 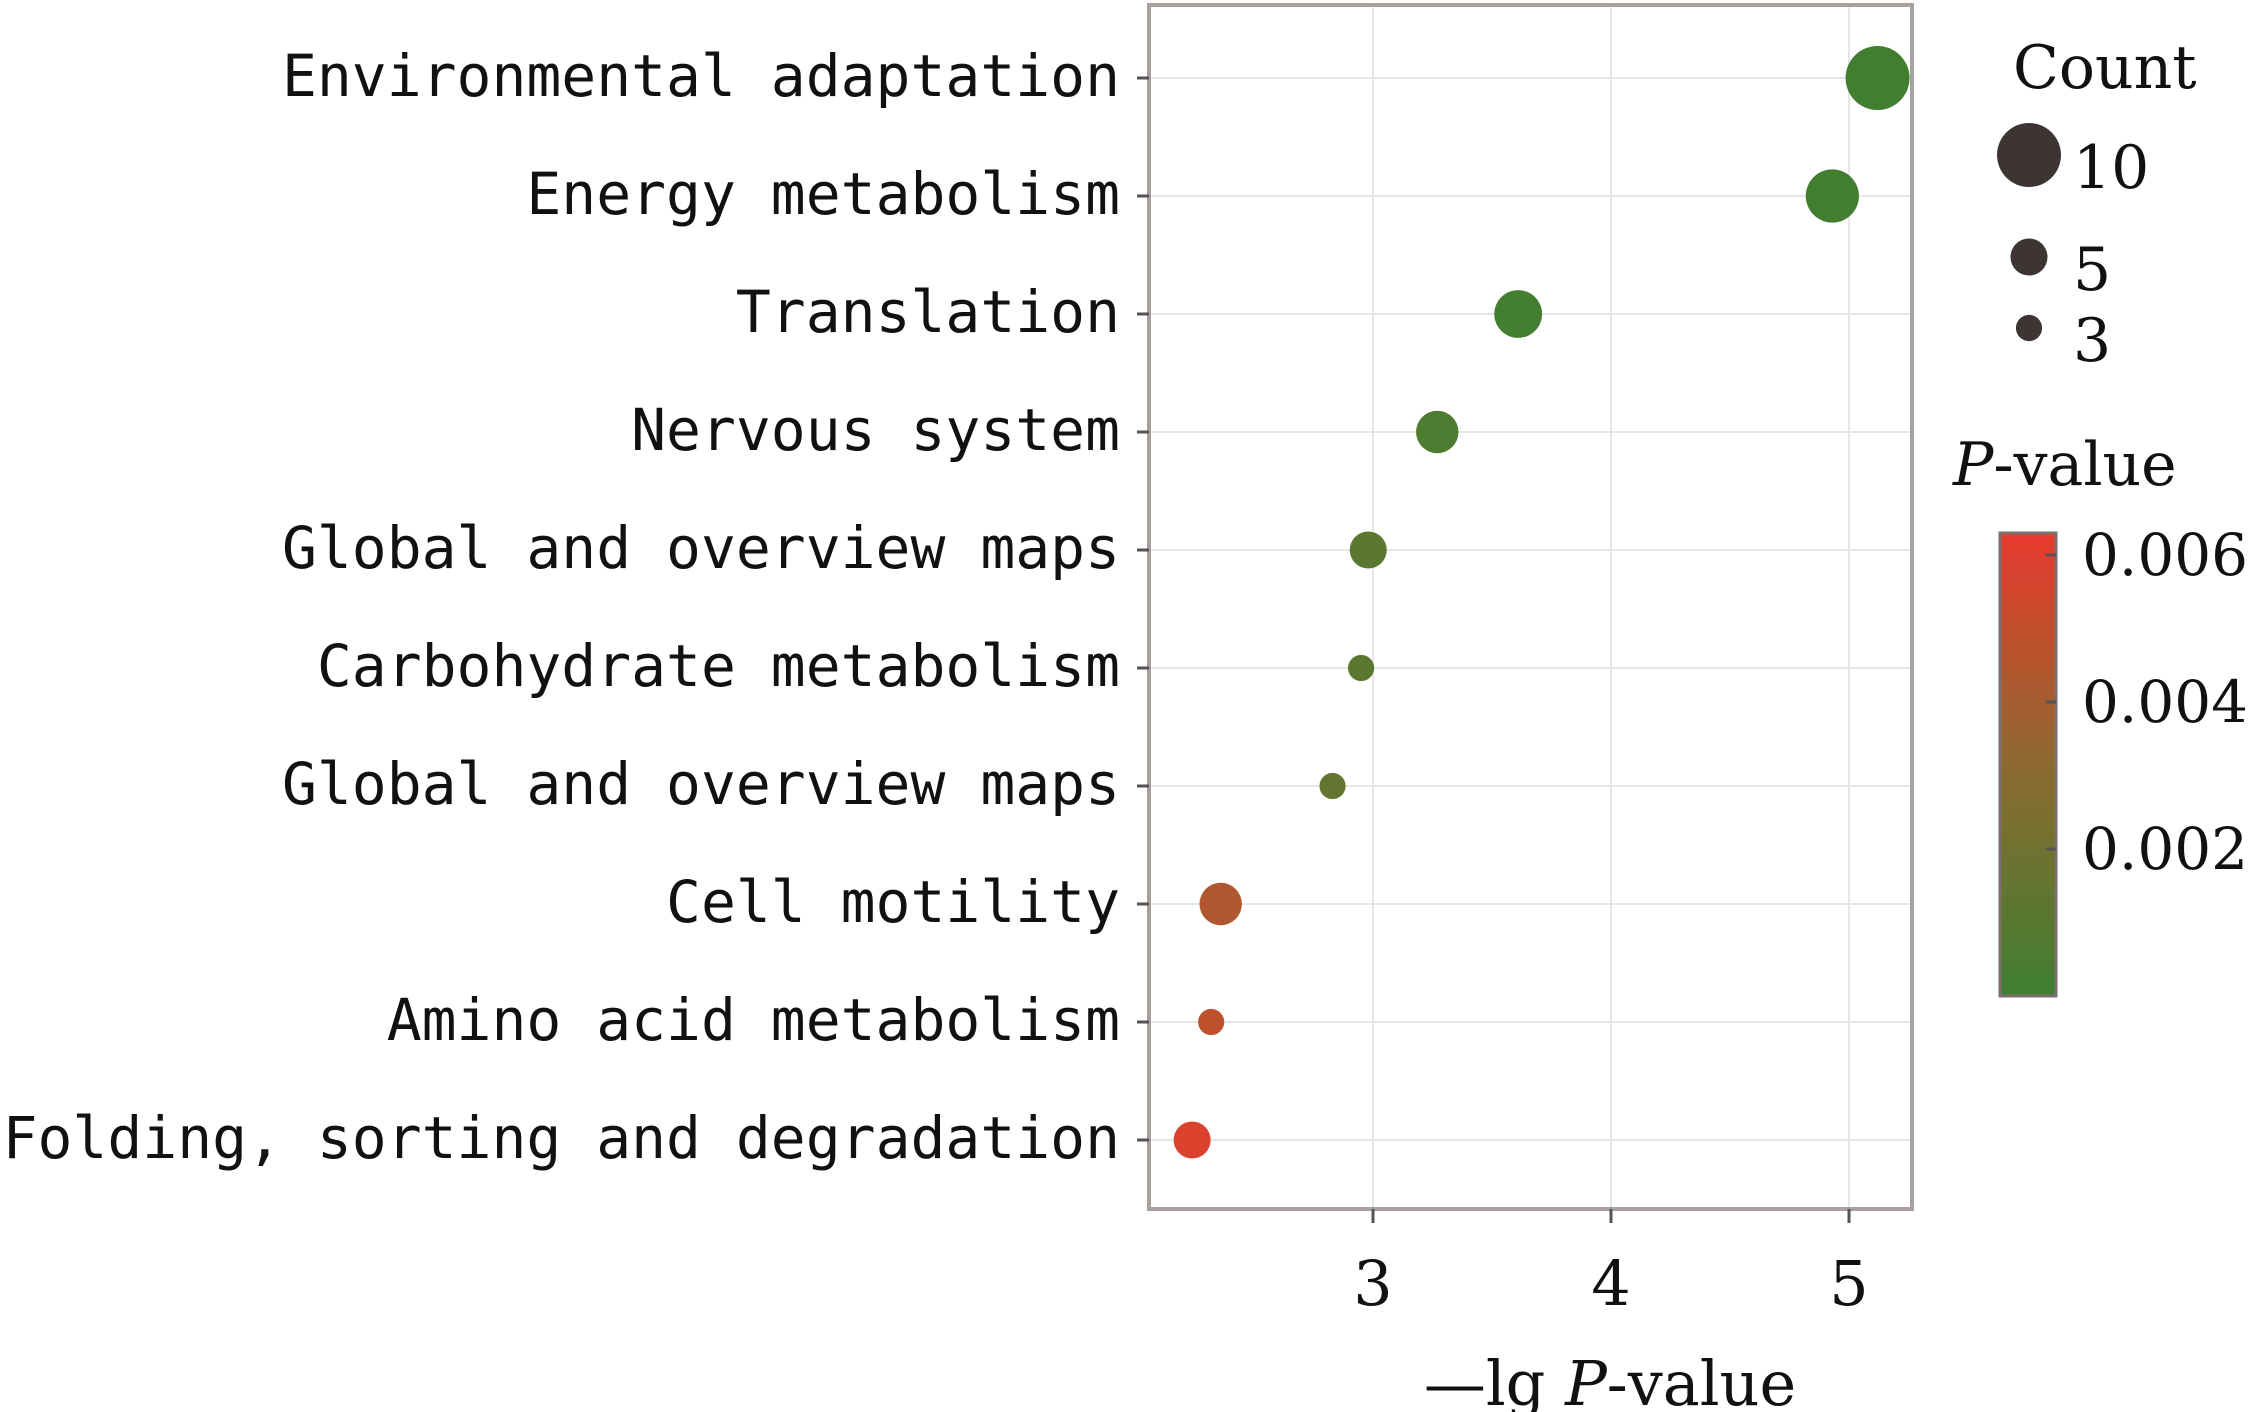 I want to click on colorbar-tick-label: 0.006, so click(x=2165, y=555).